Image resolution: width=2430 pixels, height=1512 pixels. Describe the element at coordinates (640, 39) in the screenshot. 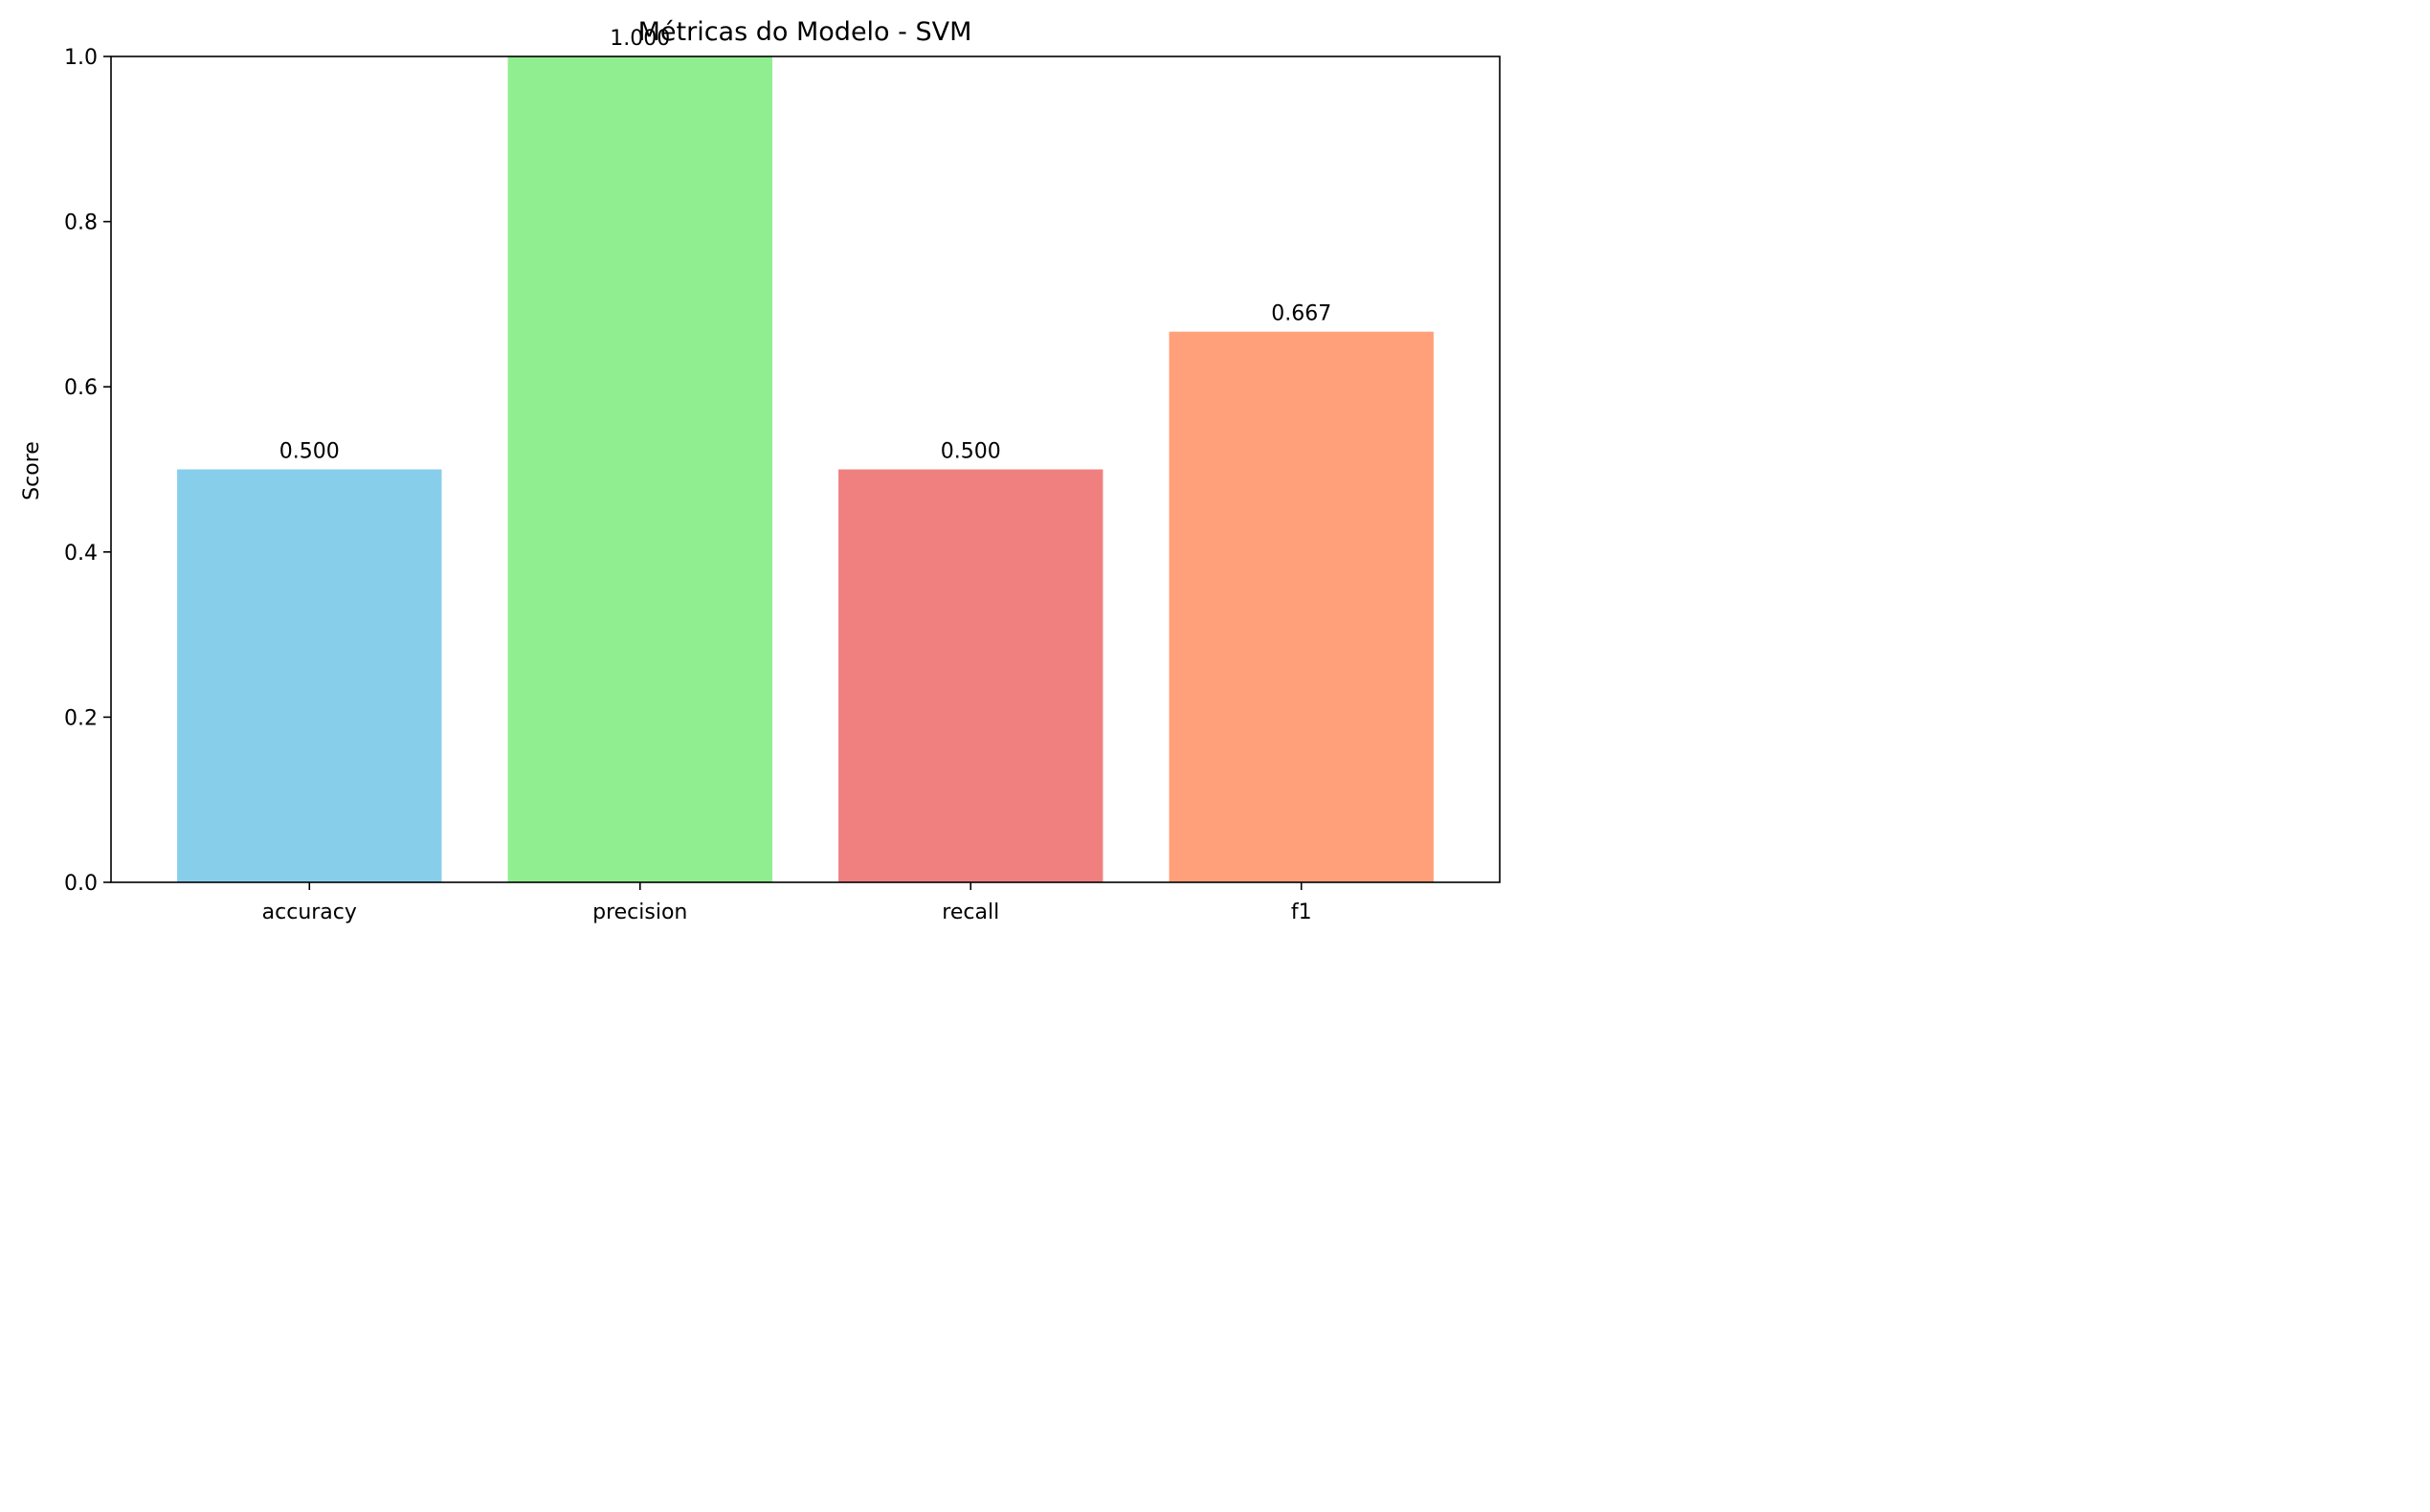

I see `bar-value-label-precision: 1.000` at that location.